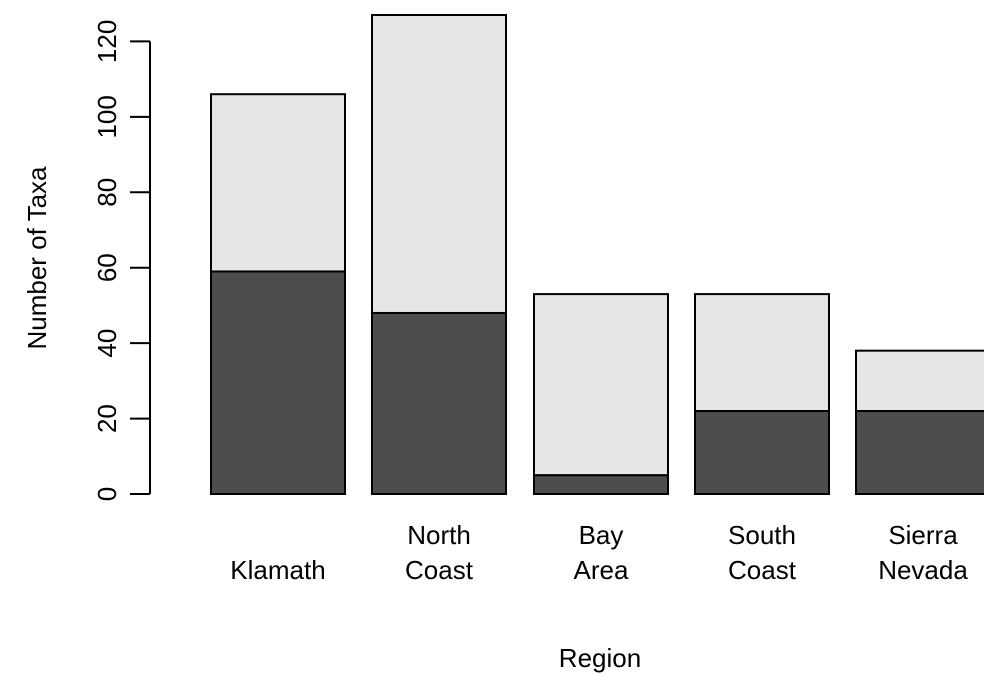 The width and height of the screenshot is (984, 676). I want to click on y-tick-label: 120, so click(107, 41).